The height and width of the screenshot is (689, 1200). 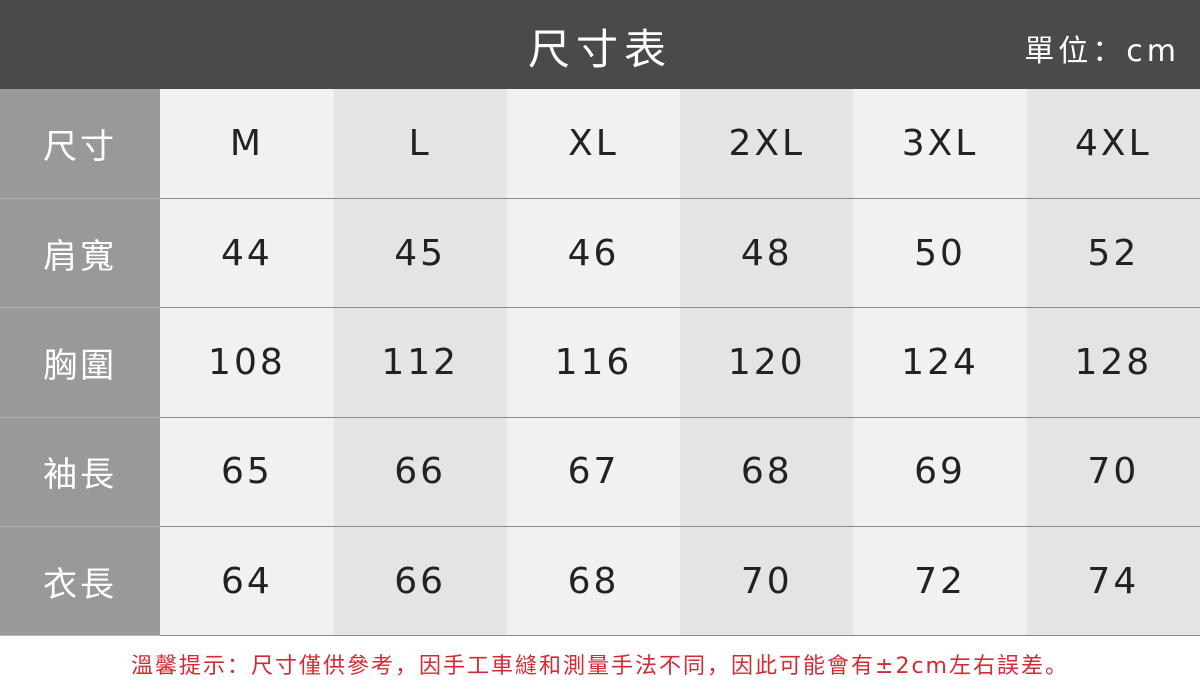 I want to click on table-cell: 50, so click(x=940, y=253).